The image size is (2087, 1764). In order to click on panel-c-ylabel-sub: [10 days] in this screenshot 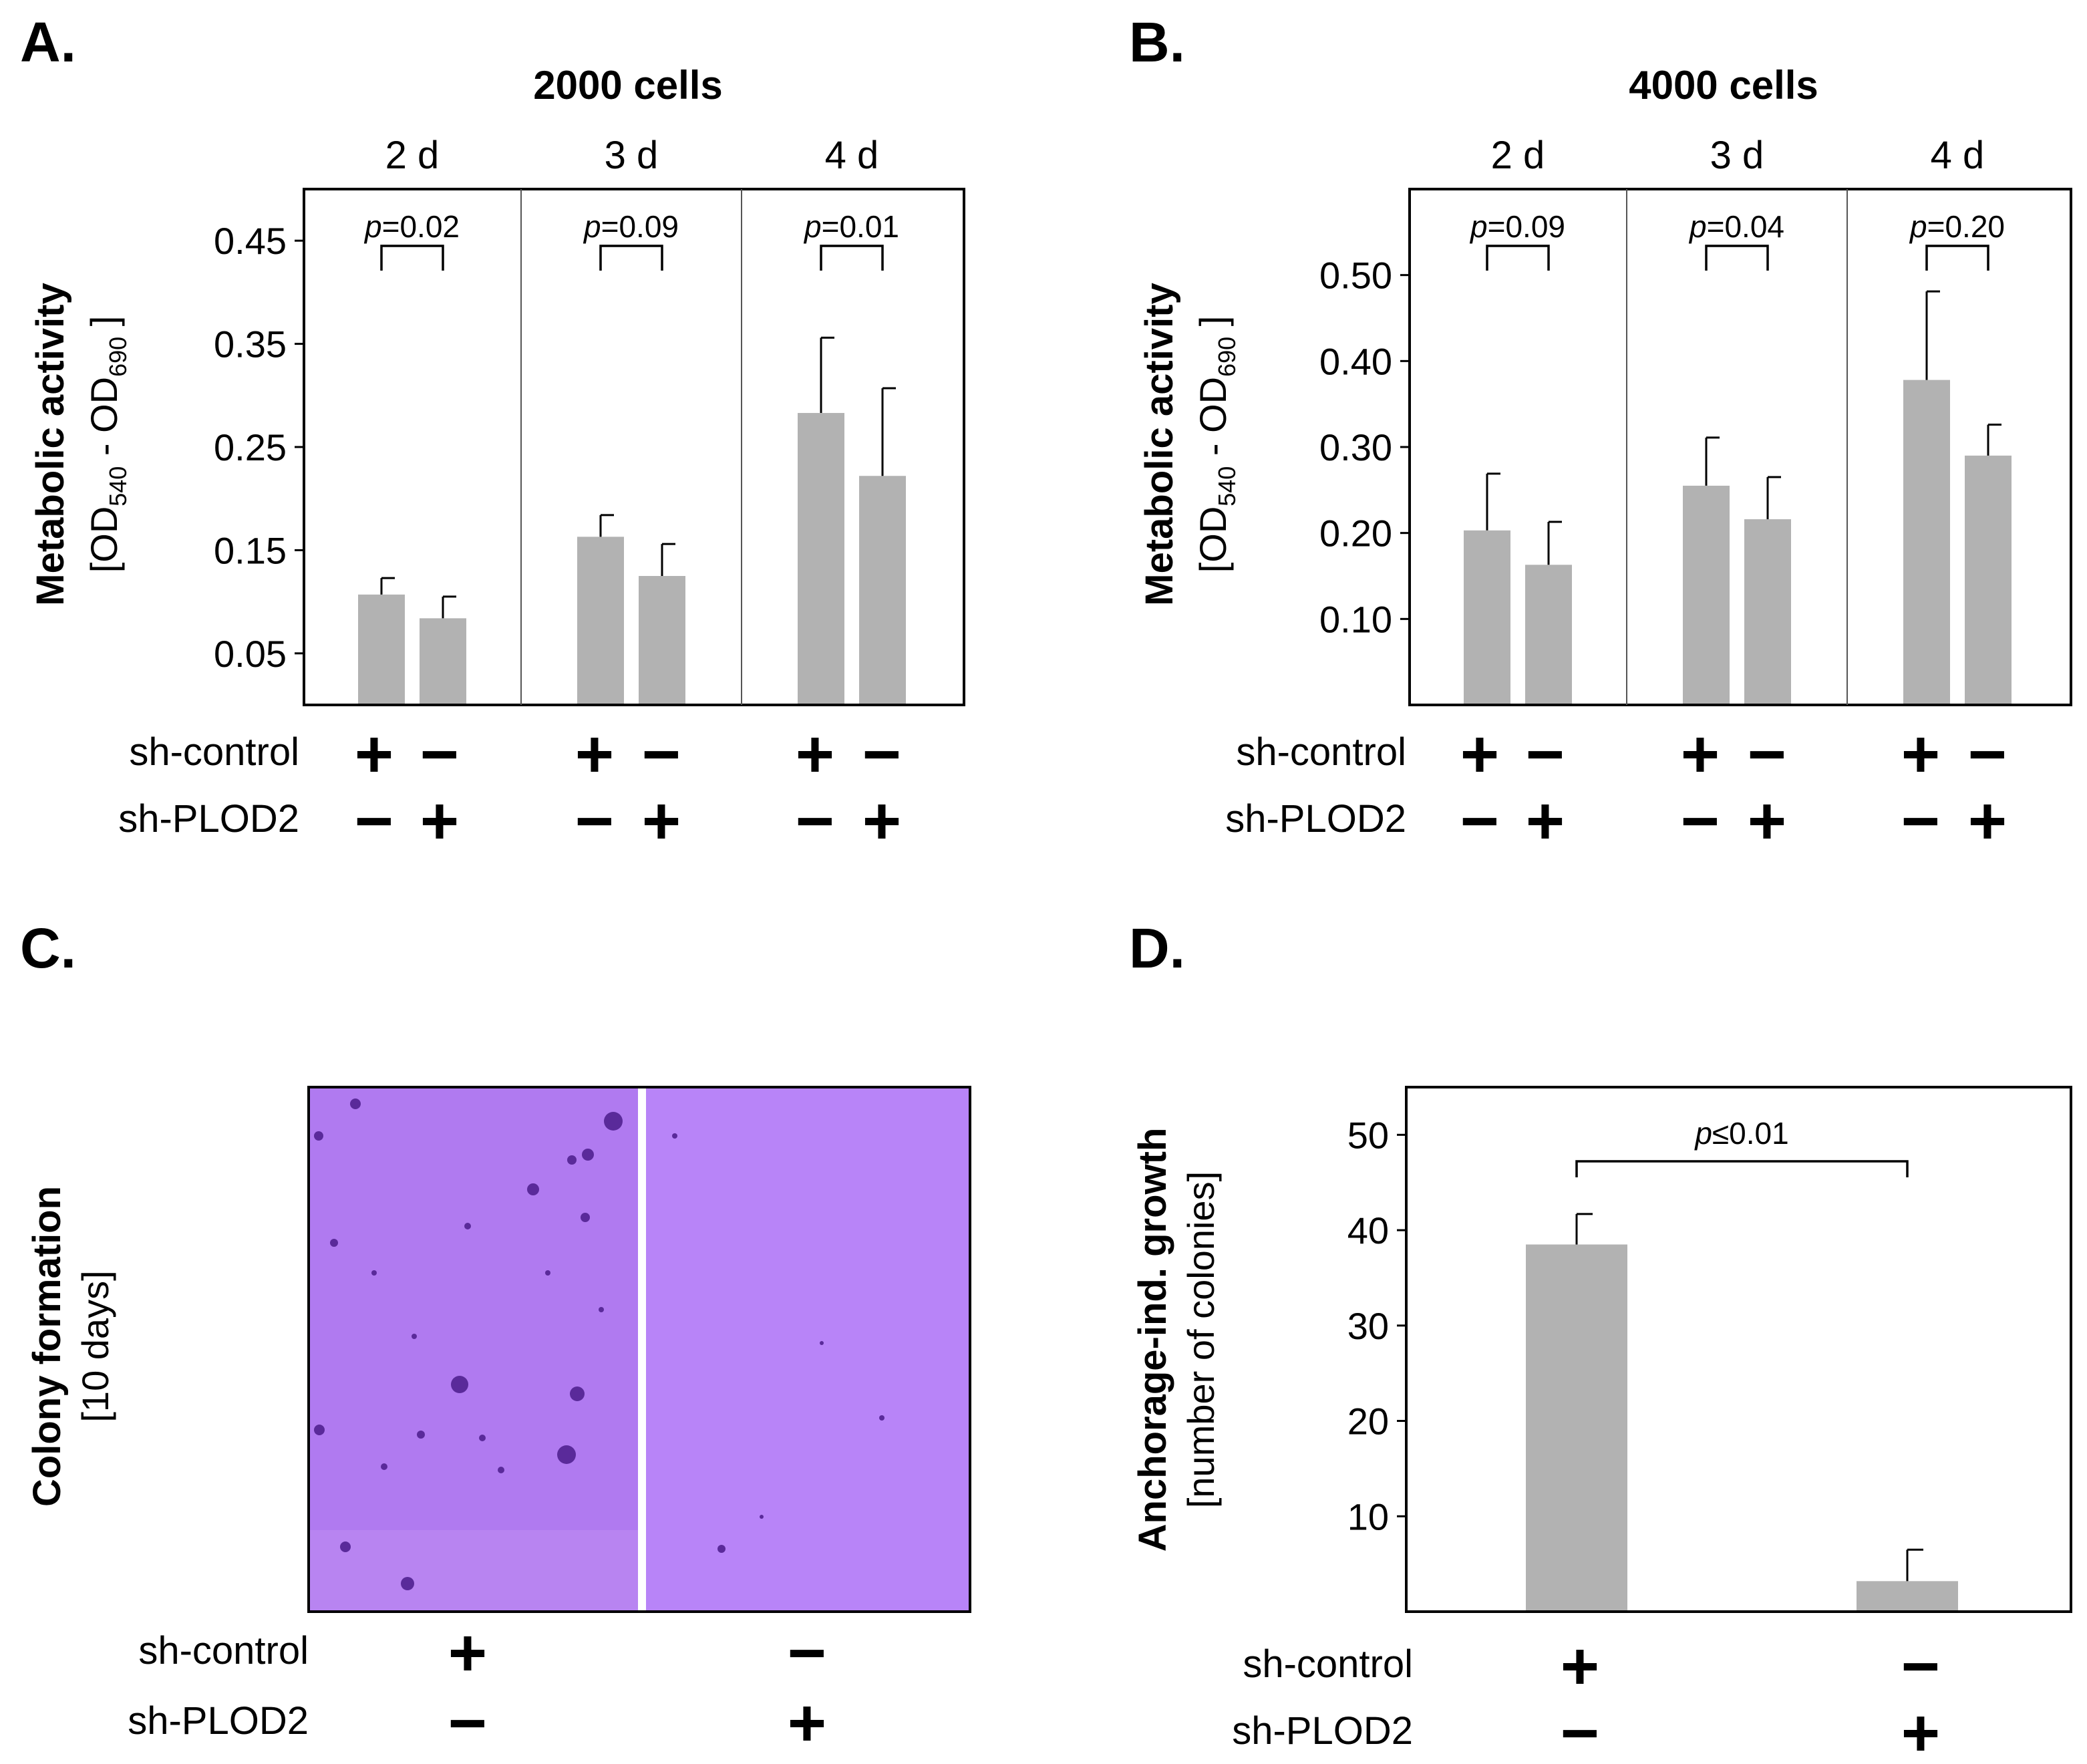, I will do `click(95, 1346)`.